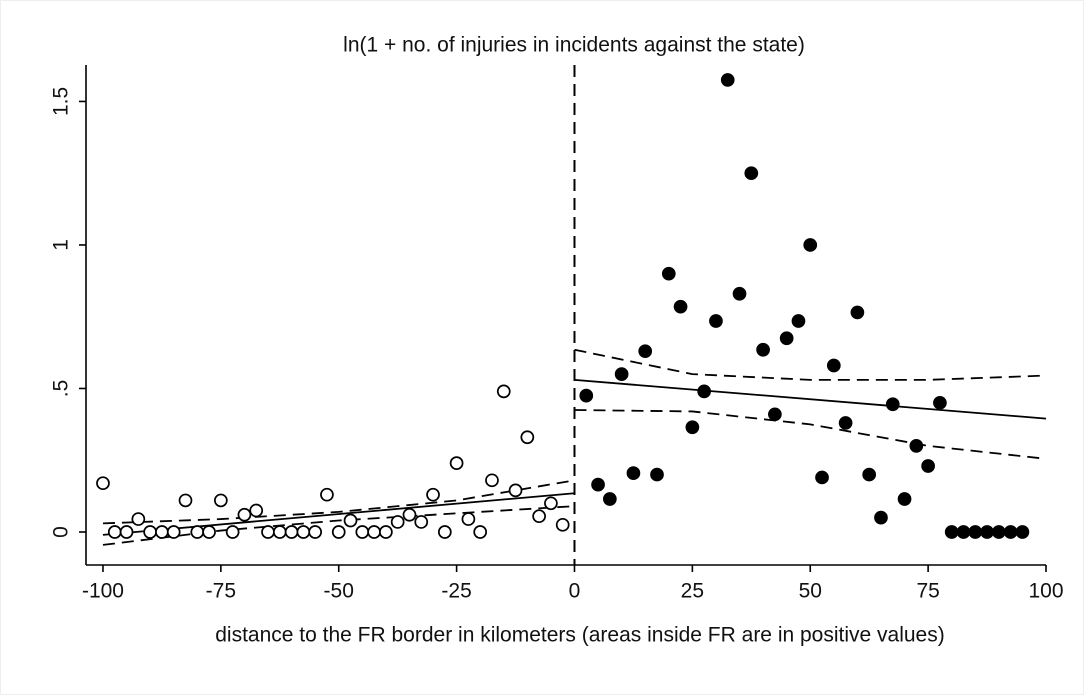  What do you see at coordinates (221, 591) in the screenshot?
I see `x-tick-label: -75` at bounding box center [221, 591].